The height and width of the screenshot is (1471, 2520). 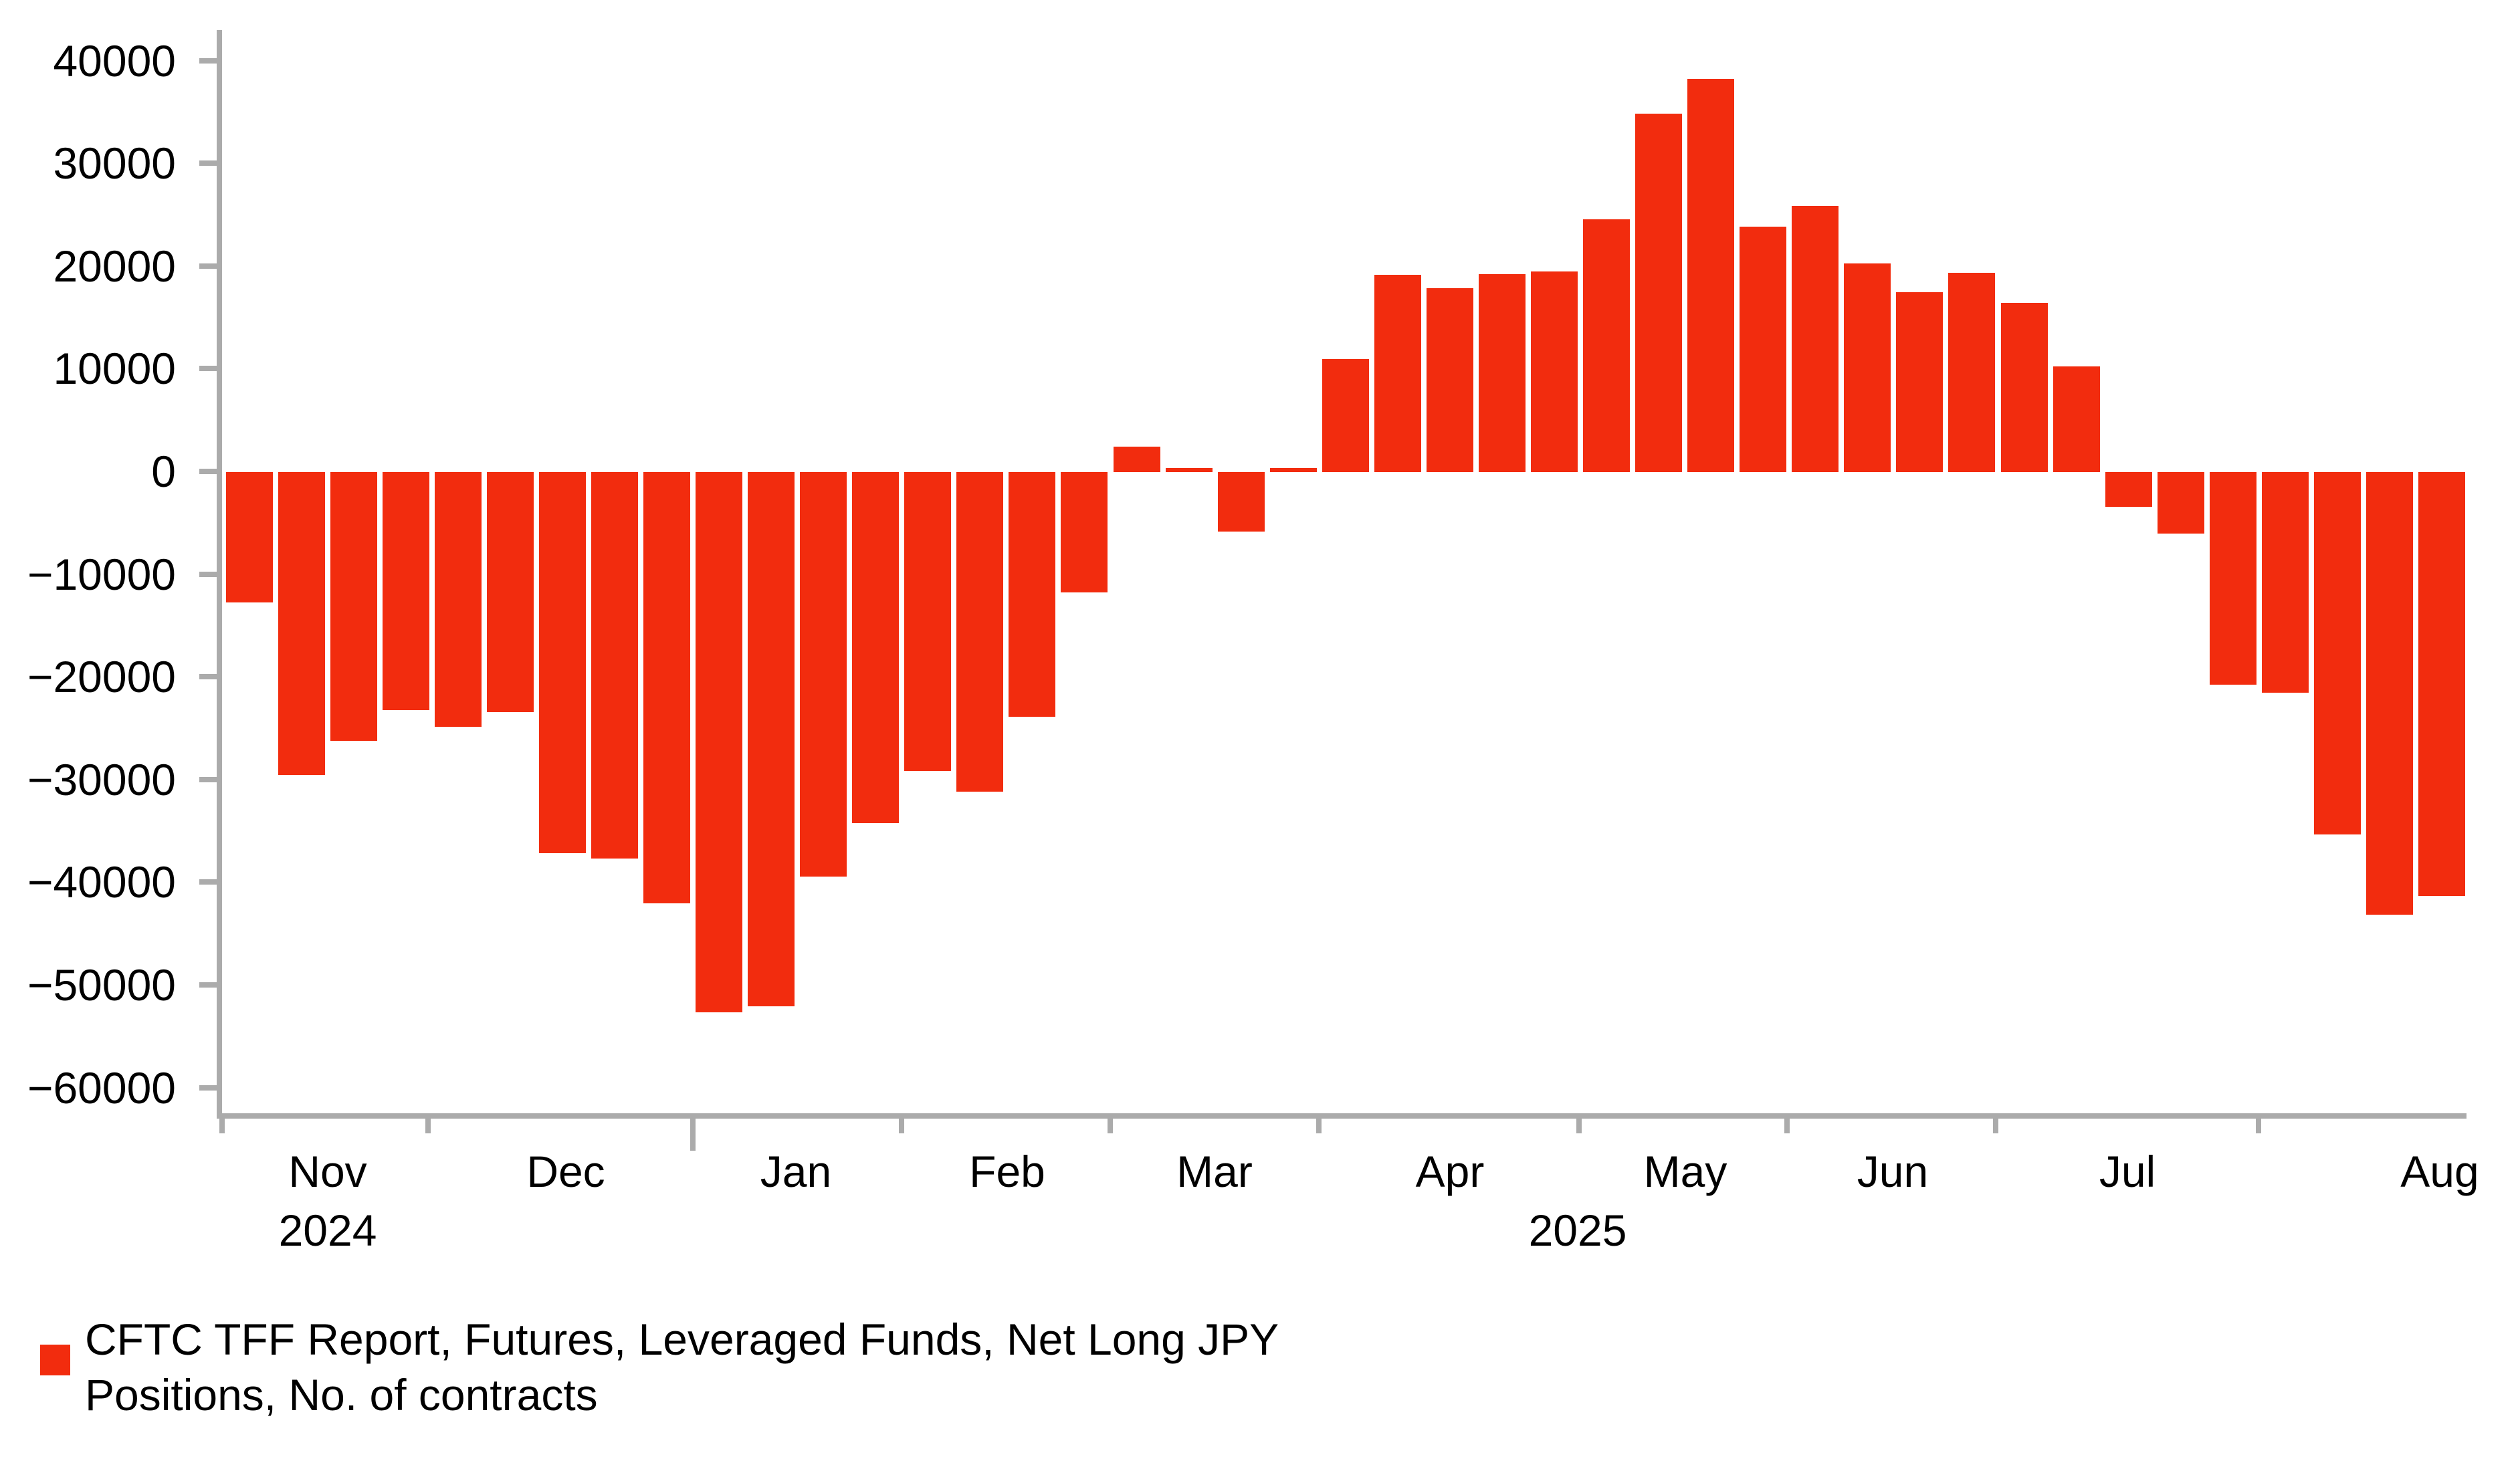 What do you see at coordinates (1007, 1171) in the screenshot?
I see `x-month-label-feb: Feb` at bounding box center [1007, 1171].